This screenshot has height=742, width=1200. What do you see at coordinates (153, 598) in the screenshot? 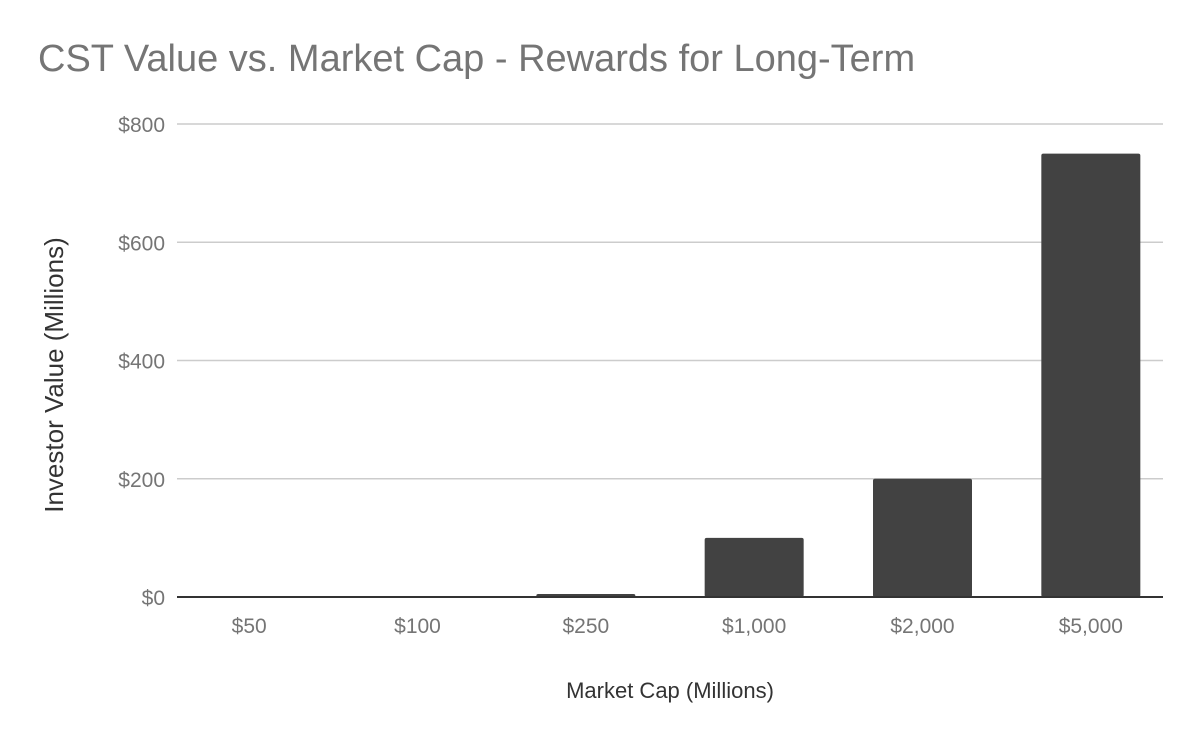
I see `y-tick-label: $0` at bounding box center [153, 598].